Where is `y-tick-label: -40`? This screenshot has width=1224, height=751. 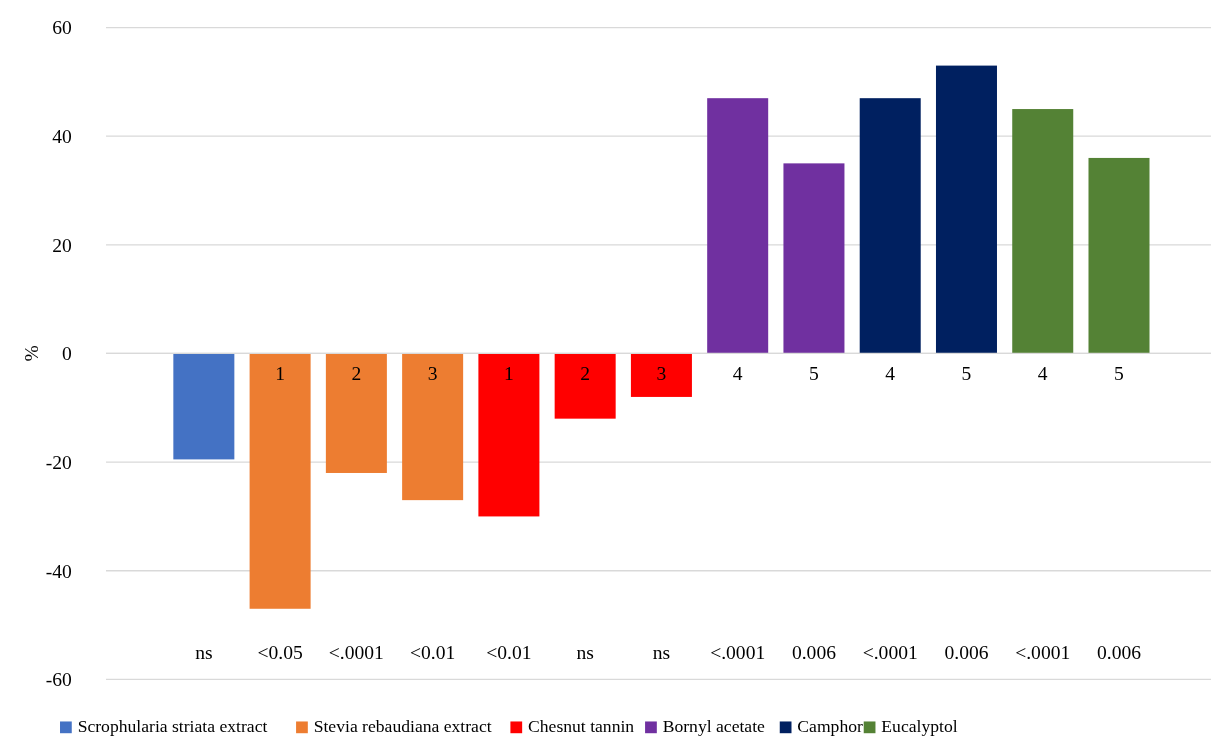 y-tick-label: -40 is located at coordinates (58, 571).